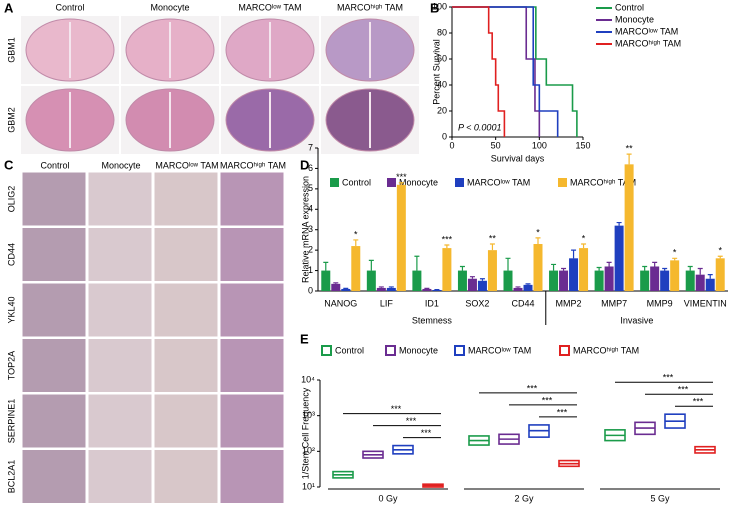 The image size is (729, 506). Describe the element at coordinates (477, 303) in the screenshot. I see `x-tick-label: SOX2` at that location.